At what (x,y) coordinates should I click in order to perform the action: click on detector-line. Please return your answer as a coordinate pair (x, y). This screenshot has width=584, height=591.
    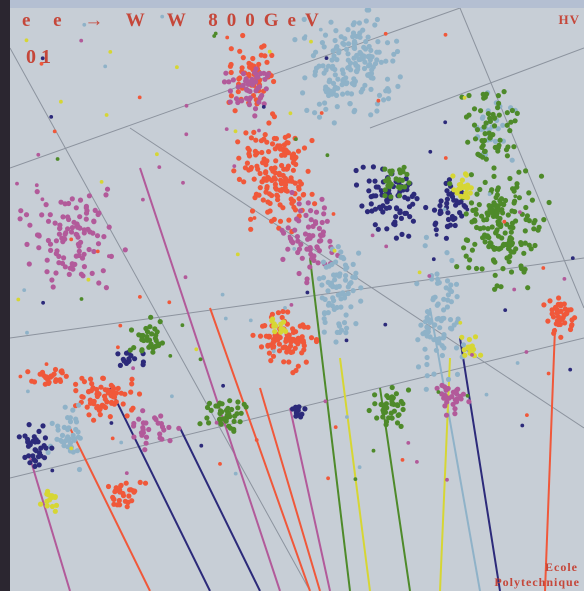
    Looking at the image, I should click on (521, 158).